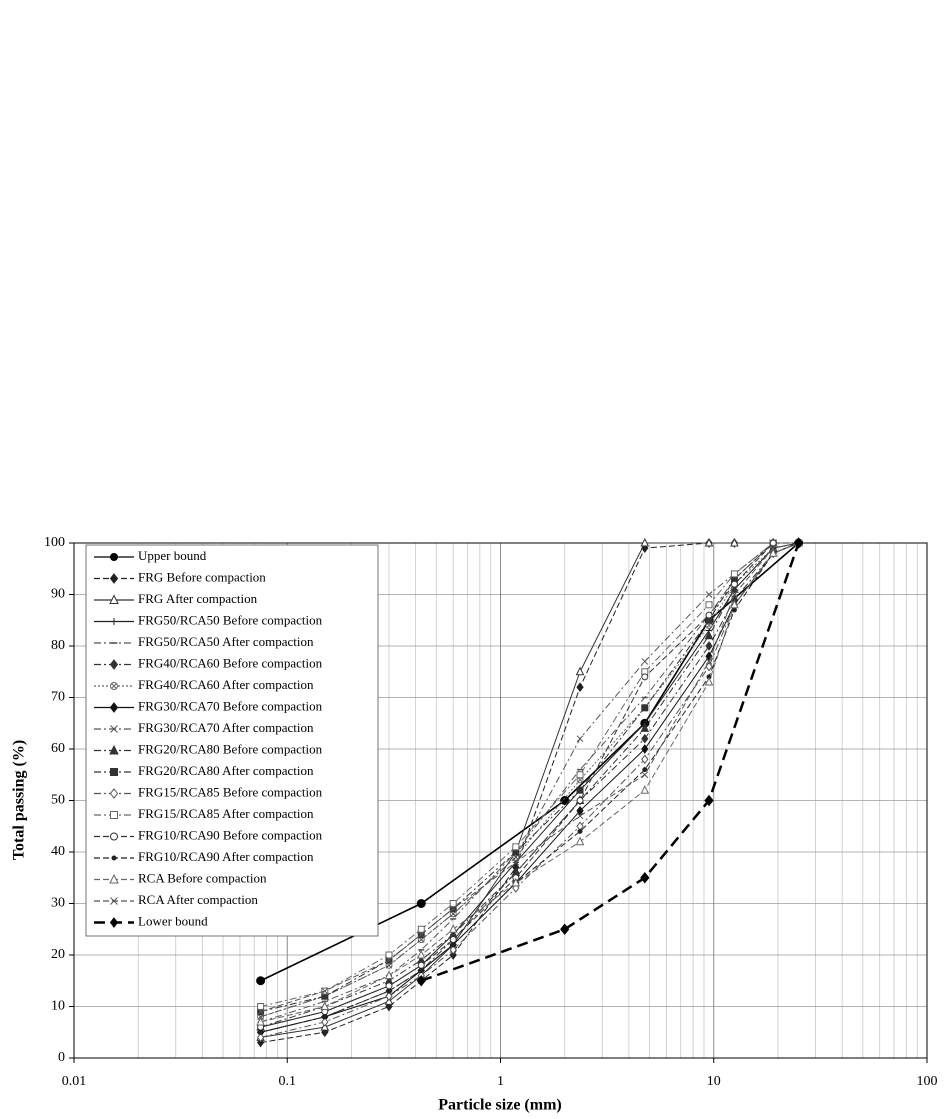  Describe the element at coordinates (58, 800) in the screenshot. I see `y-tick-label: 50` at that location.